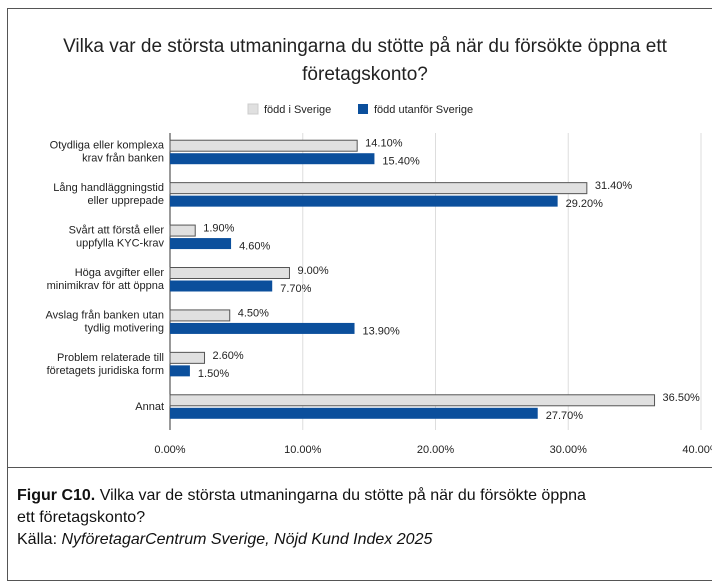 Image resolution: width=712 pixels, height=583 pixels. What do you see at coordinates (569, 450) in the screenshot?
I see `x-tick-label: 30.00%` at bounding box center [569, 450].